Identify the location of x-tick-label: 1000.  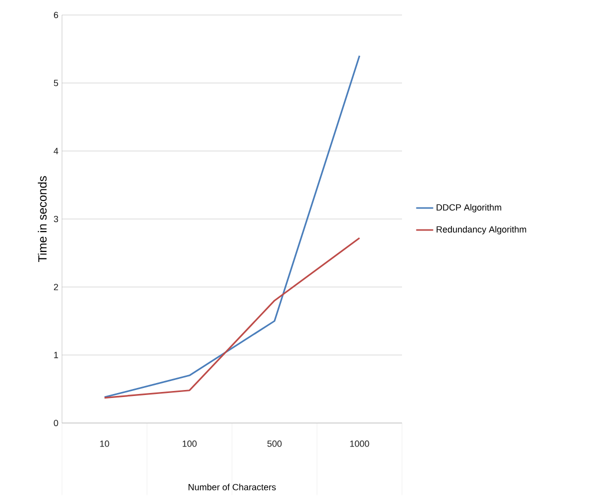
(360, 443).